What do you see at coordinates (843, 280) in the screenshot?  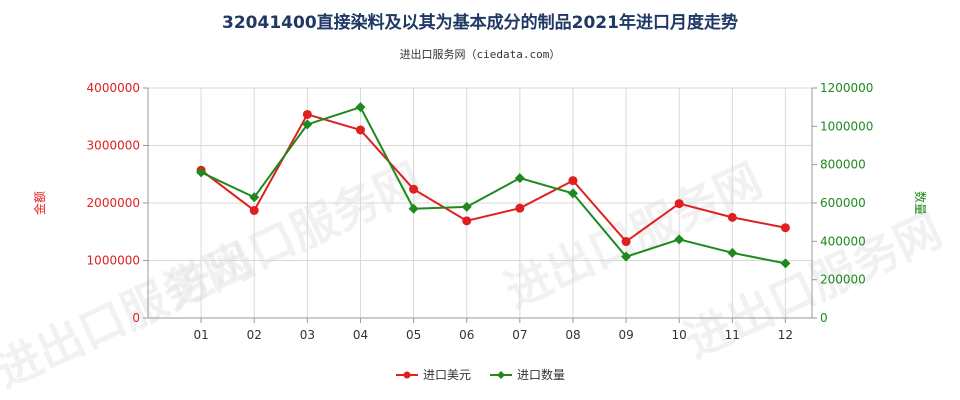 I see `right-axis-tick-label: 200000` at bounding box center [843, 280].